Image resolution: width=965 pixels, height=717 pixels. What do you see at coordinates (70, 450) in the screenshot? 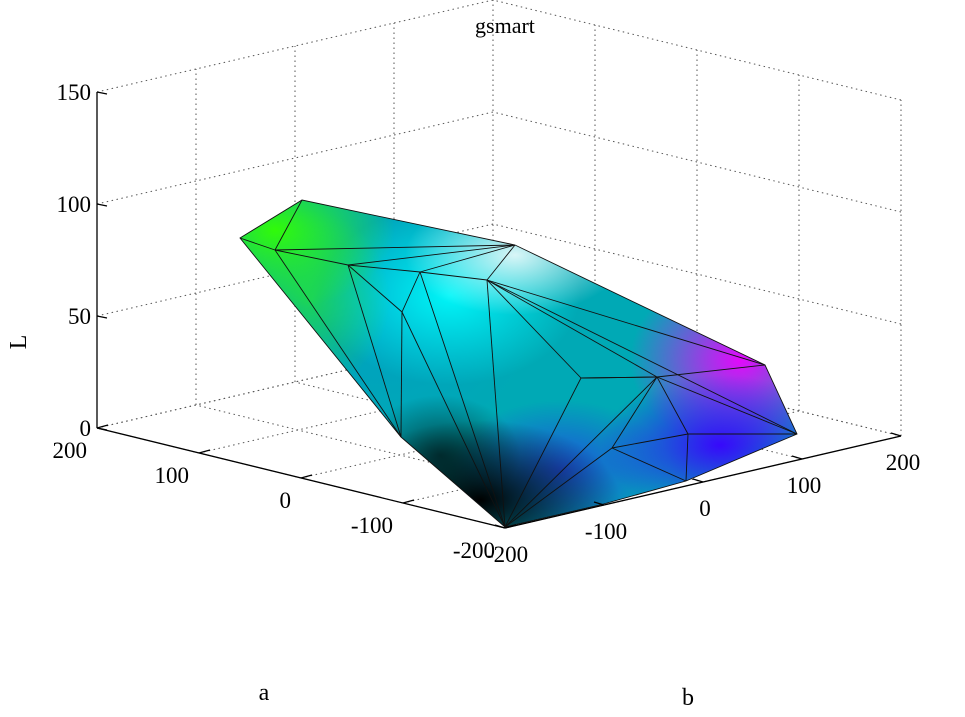
I see `x-tick-label: 200` at bounding box center [70, 450].